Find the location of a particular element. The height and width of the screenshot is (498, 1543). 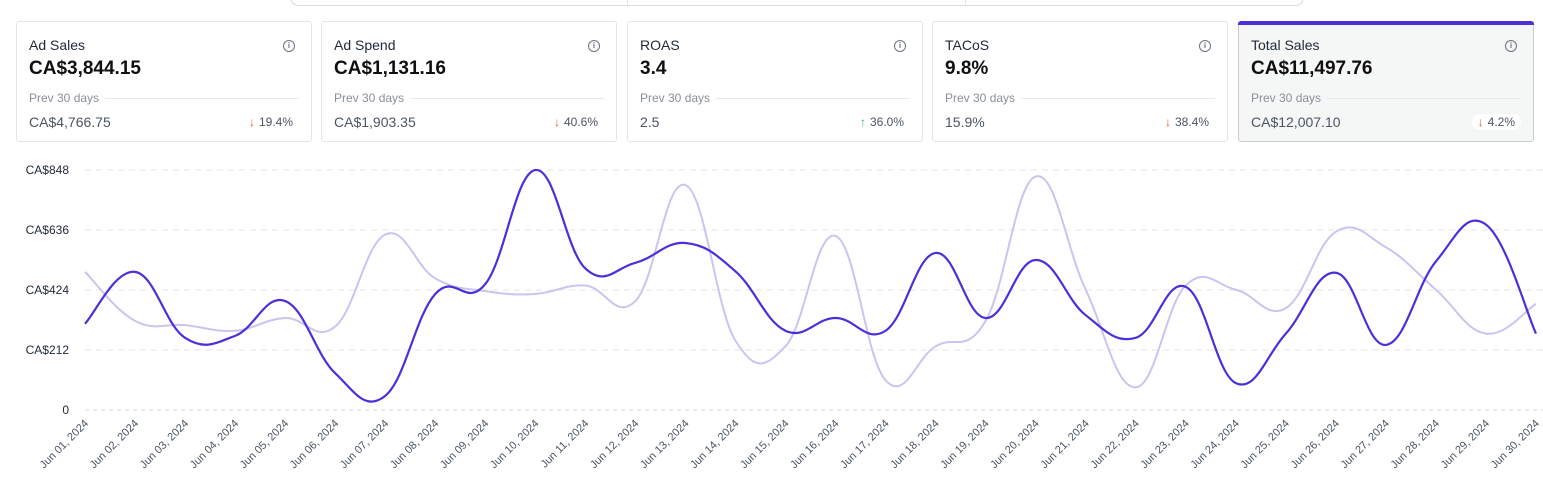

y-tick-label: CA$424 is located at coordinates (48, 290).